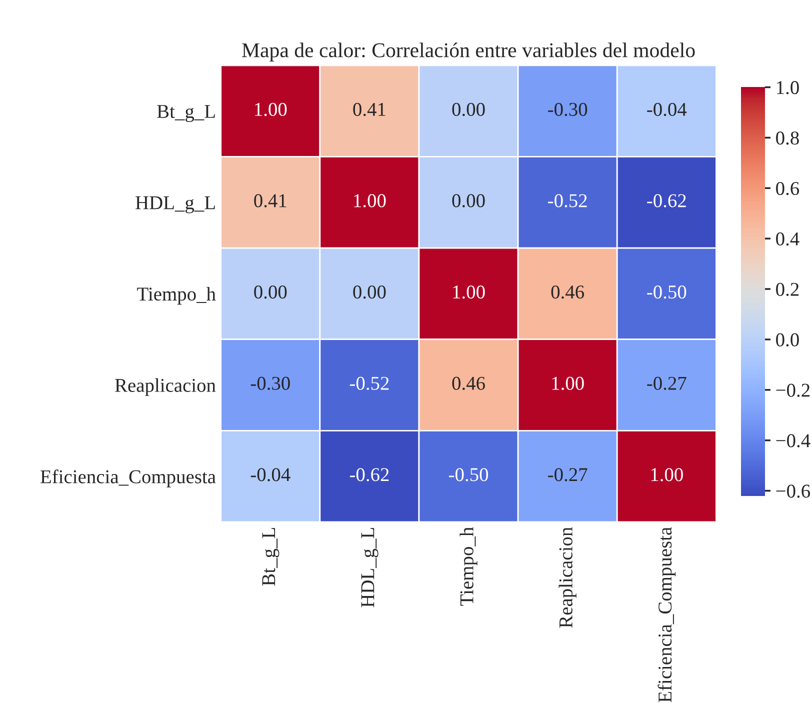 The height and width of the screenshot is (727, 812). I want to click on y-tick-label: HDL_g_L, so click(175, 205).